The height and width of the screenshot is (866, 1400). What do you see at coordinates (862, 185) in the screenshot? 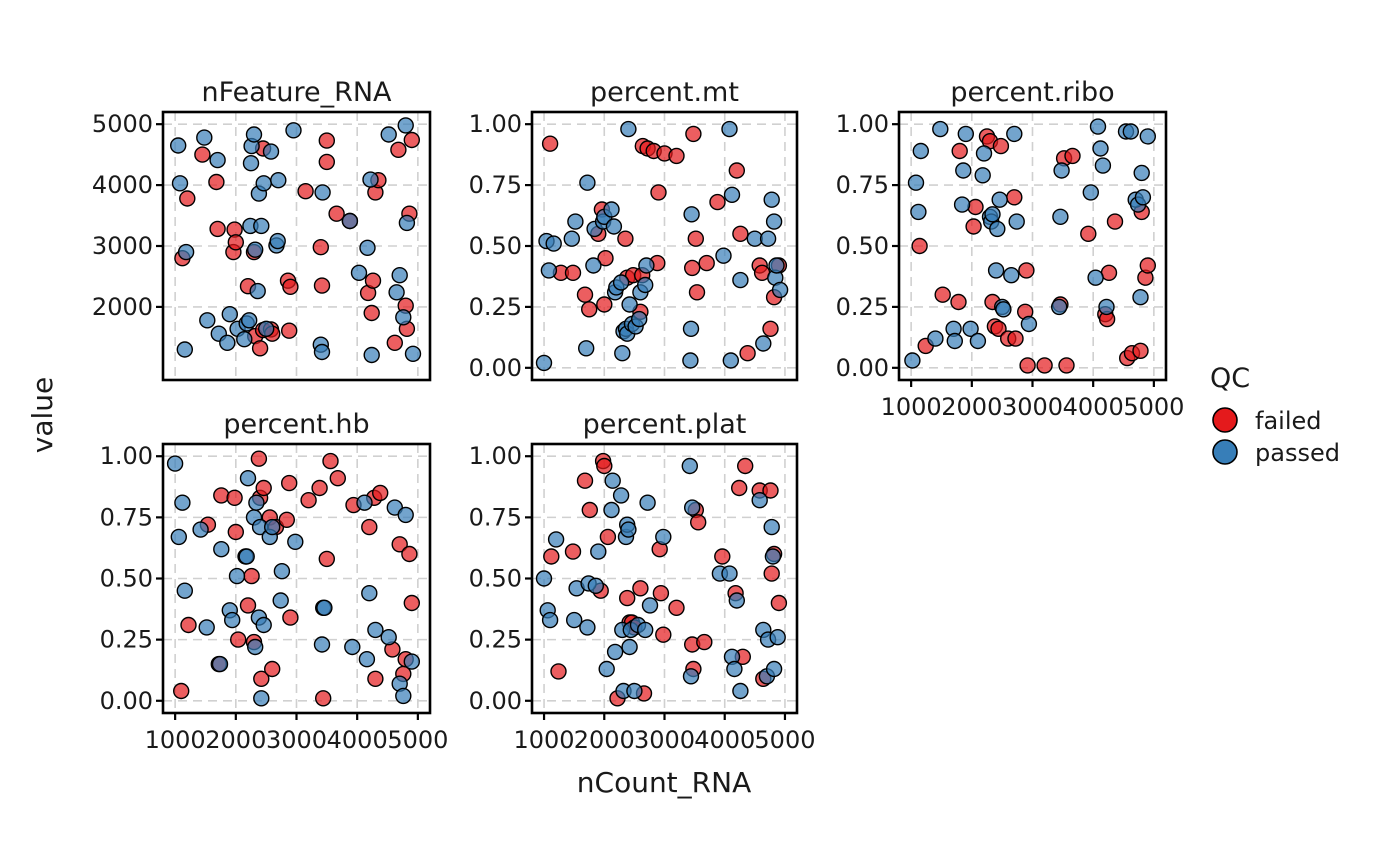
I see `y-tick-label: 0.75` at bounding box center [862, 185].